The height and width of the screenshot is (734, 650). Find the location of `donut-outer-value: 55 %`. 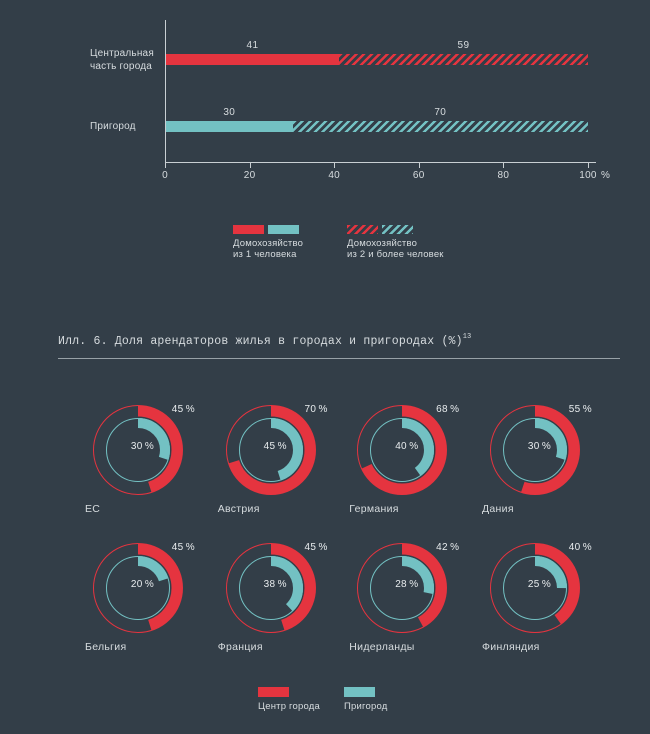

donut-outer-value: 55 % is located at coordinates (580, 409).